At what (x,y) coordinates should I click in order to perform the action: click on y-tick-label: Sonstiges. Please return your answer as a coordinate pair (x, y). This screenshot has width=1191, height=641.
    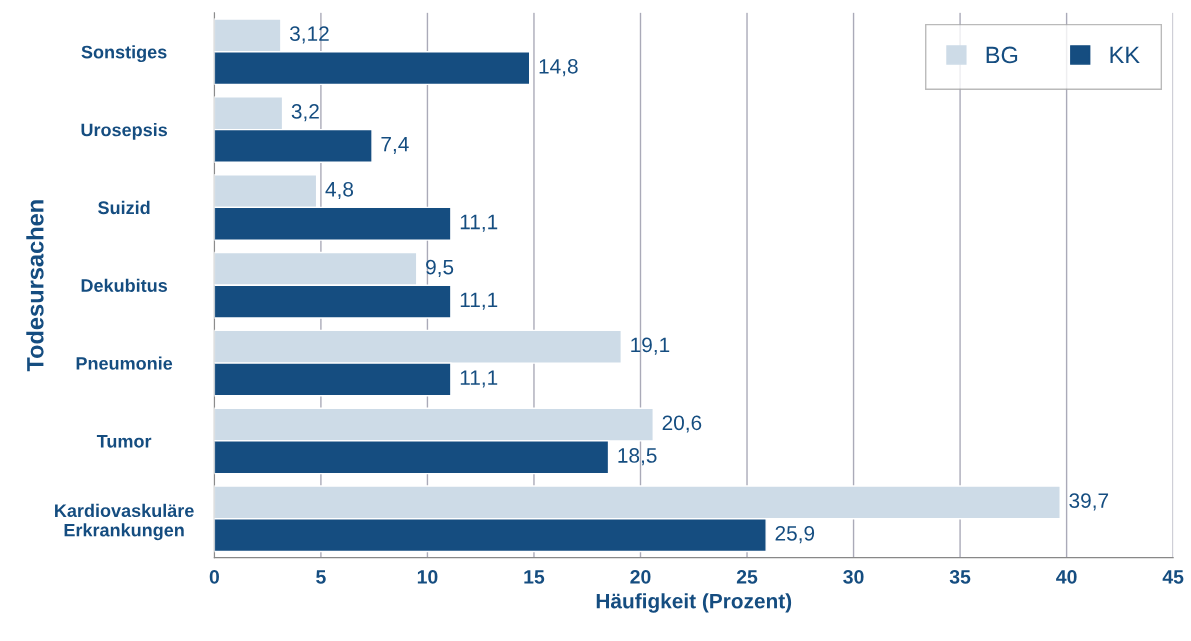
    Looking at the image, I should click on (124, 54).